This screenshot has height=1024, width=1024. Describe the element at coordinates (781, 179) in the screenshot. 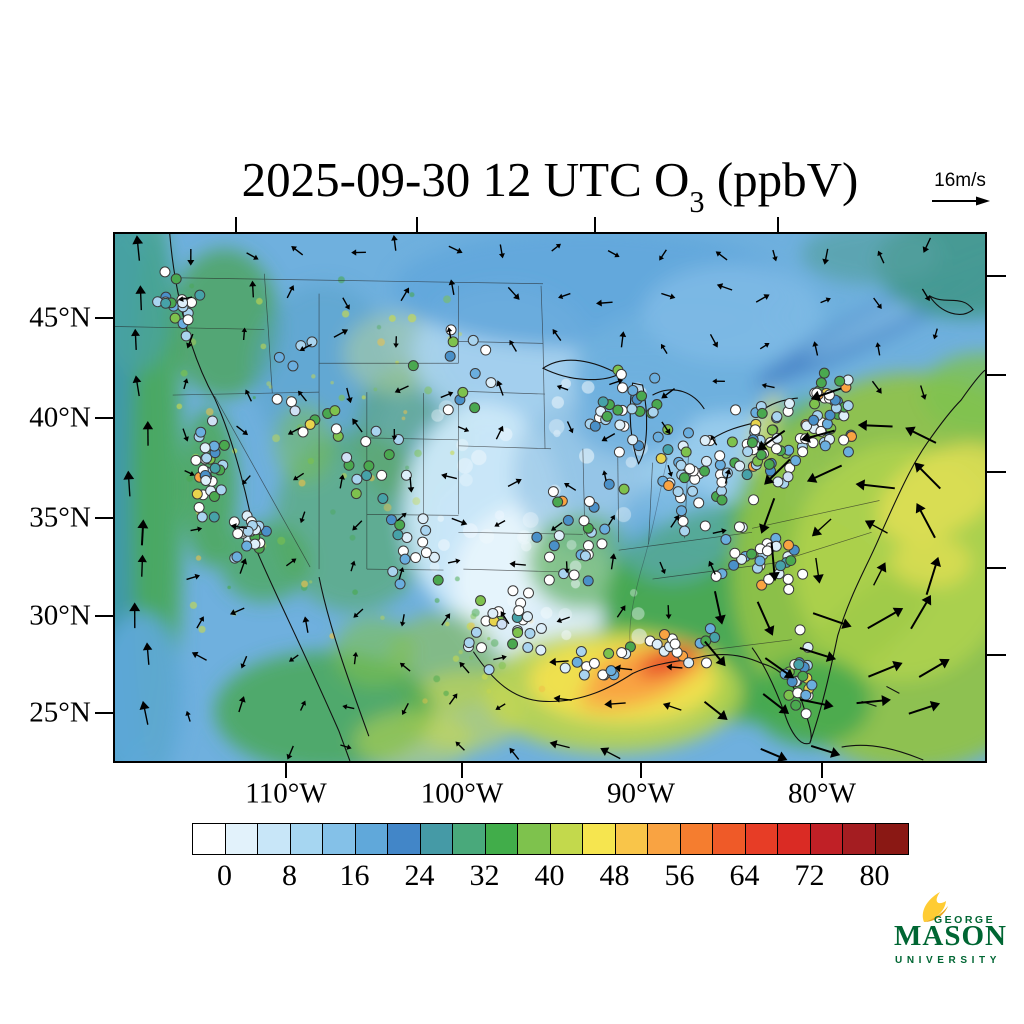

I see `title-units: (ppbV)` at that location.